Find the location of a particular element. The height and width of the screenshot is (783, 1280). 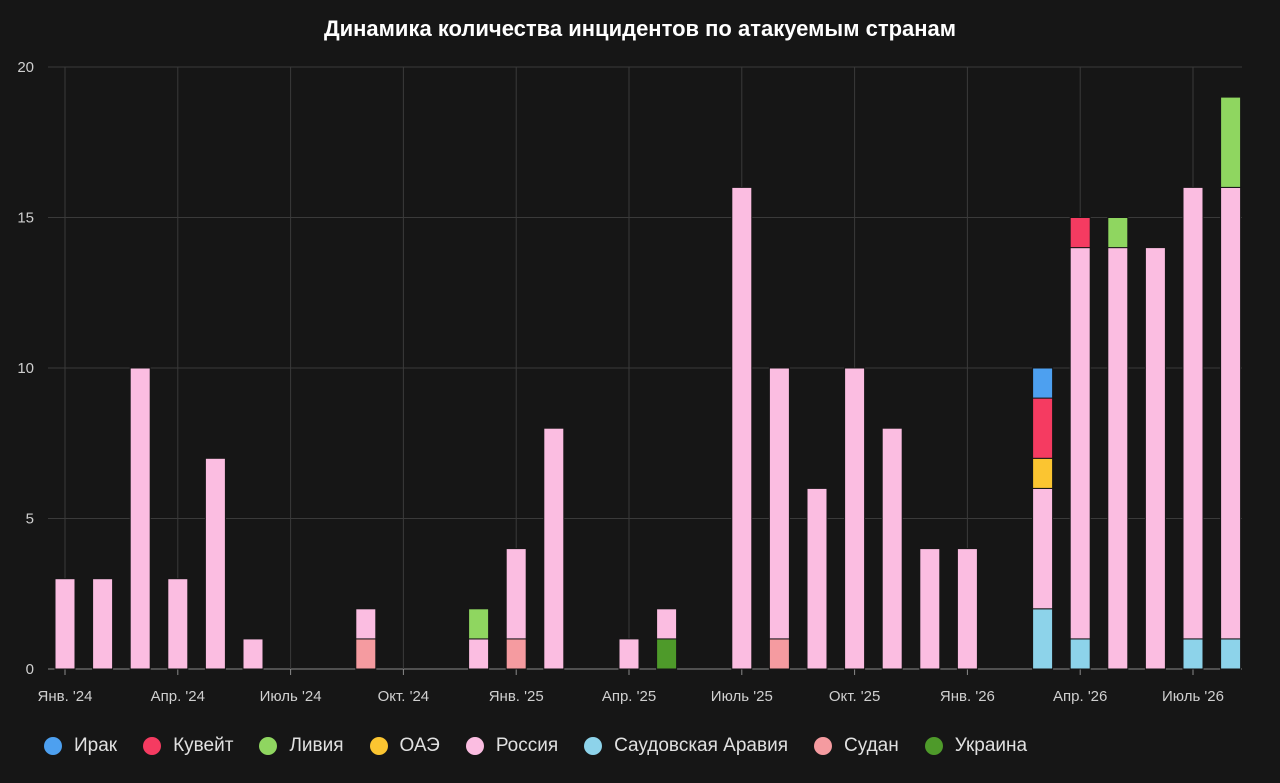

legend-item: Ирак is located at coordinates (80, 746).